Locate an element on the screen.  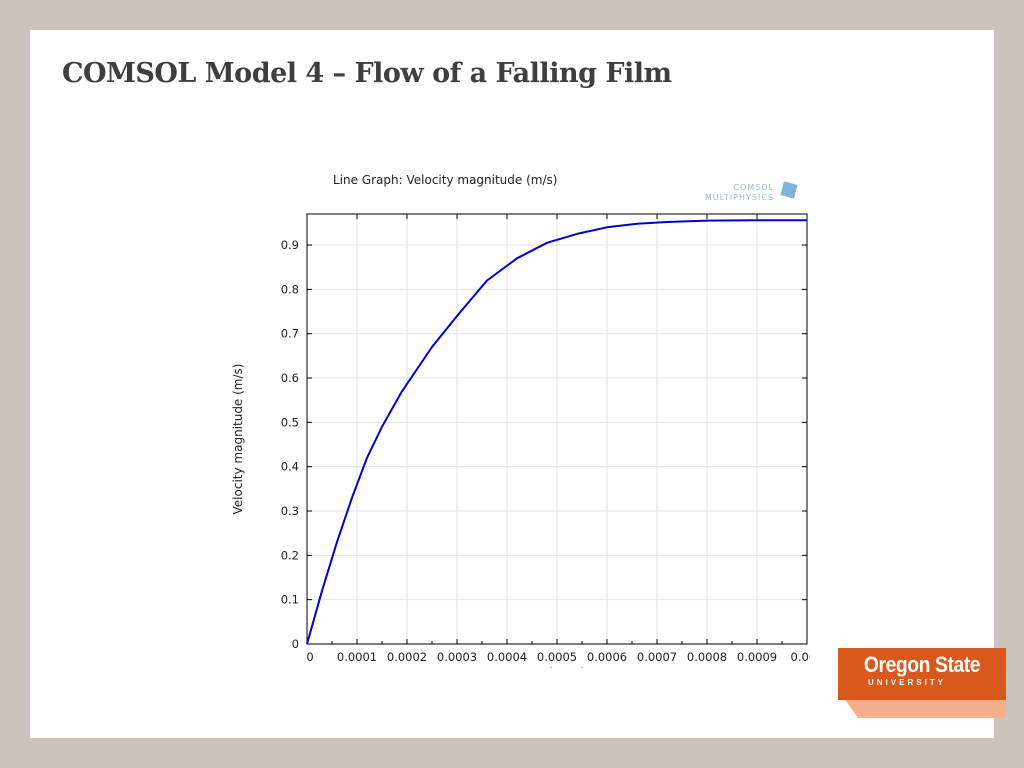
x-tick-label: 0.001 is located at coordinates (800, 657).